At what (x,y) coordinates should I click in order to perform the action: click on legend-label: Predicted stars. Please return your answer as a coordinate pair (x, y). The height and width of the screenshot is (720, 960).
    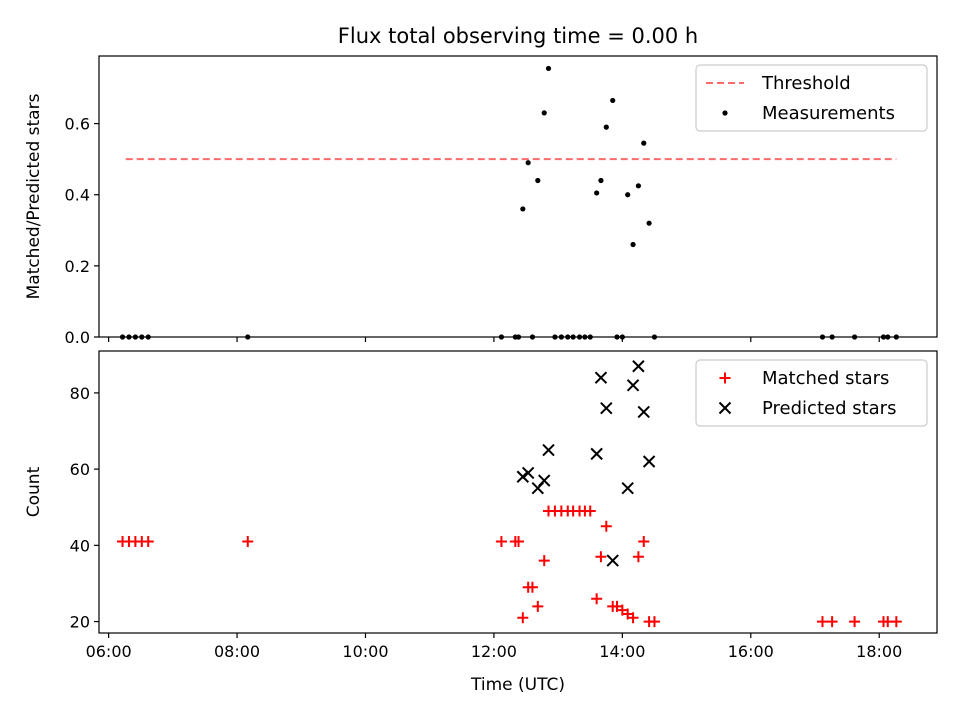
    Looking at the image, I should click on (829, 408).